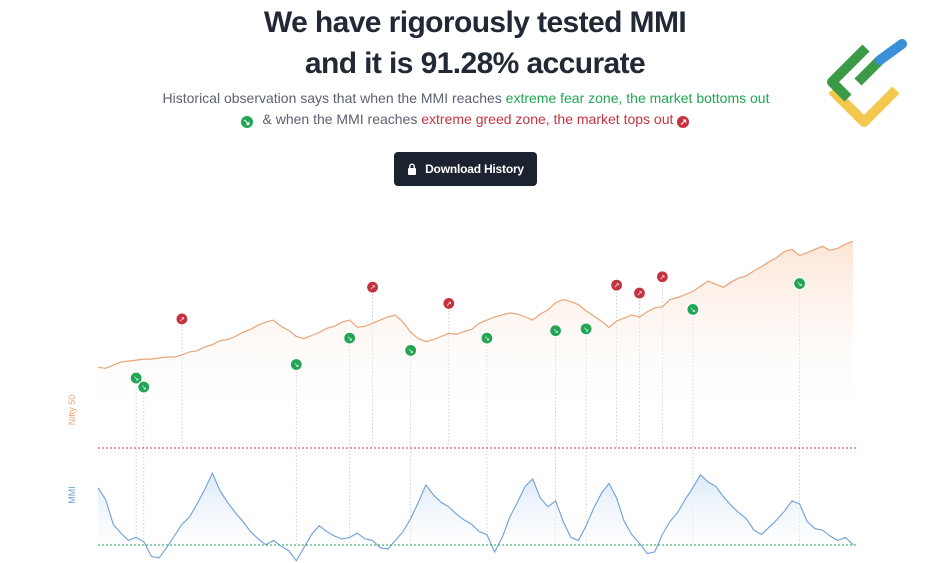 Image resolution: width=950 pixels, height=563 pixels. What do you see at coordinates (547, 119) in the screenshot?
I see `greed-zone-text: extreme greed zone, the market tops out` at bounding box center [547, 119].